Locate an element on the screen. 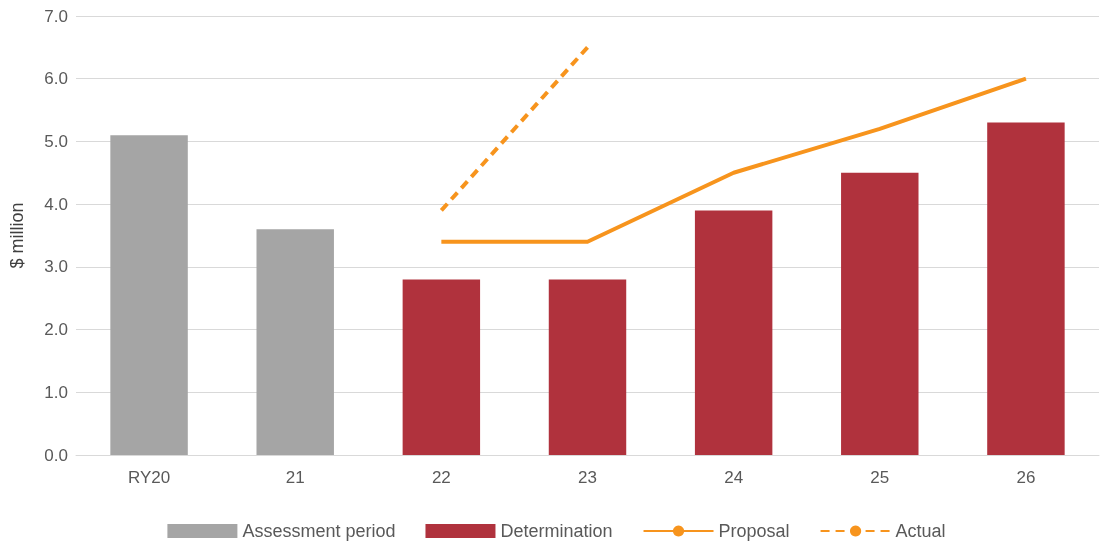  y-tick-label: 4.0 is located at coordinates (56, 204).